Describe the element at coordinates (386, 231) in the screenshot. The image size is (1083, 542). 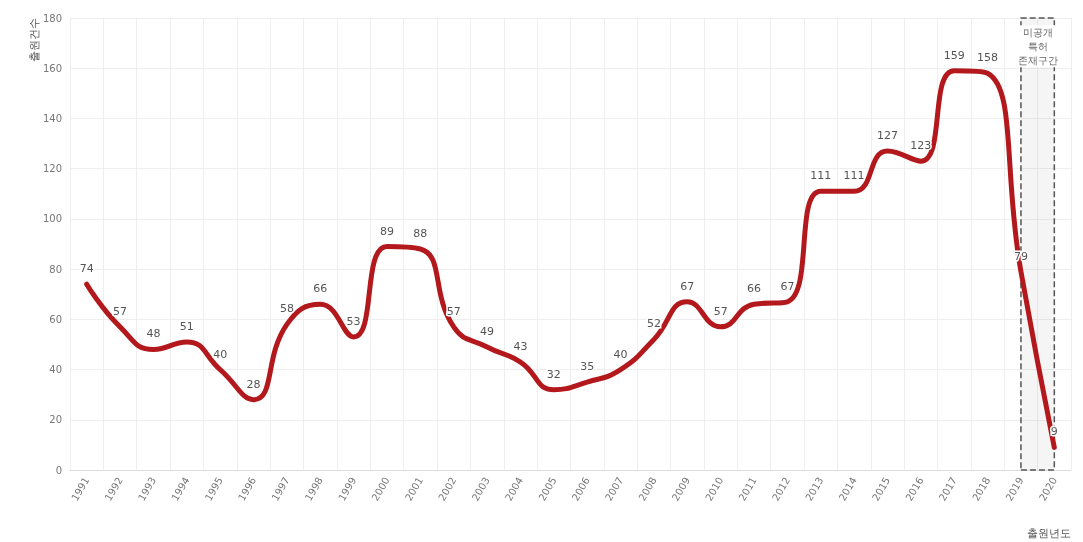
I see `data-label: 89` at that location.